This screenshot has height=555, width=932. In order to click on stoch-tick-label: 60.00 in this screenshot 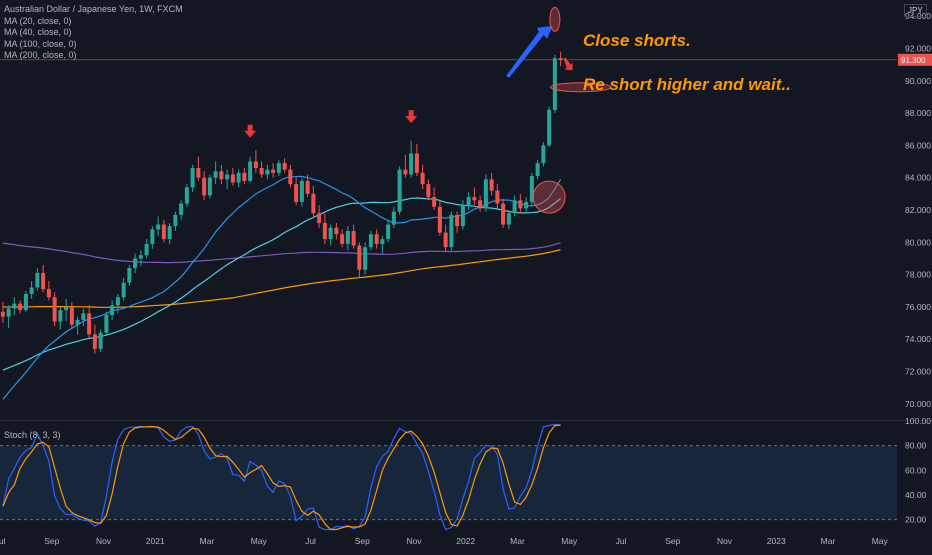, I will do `click(916, 470)`.